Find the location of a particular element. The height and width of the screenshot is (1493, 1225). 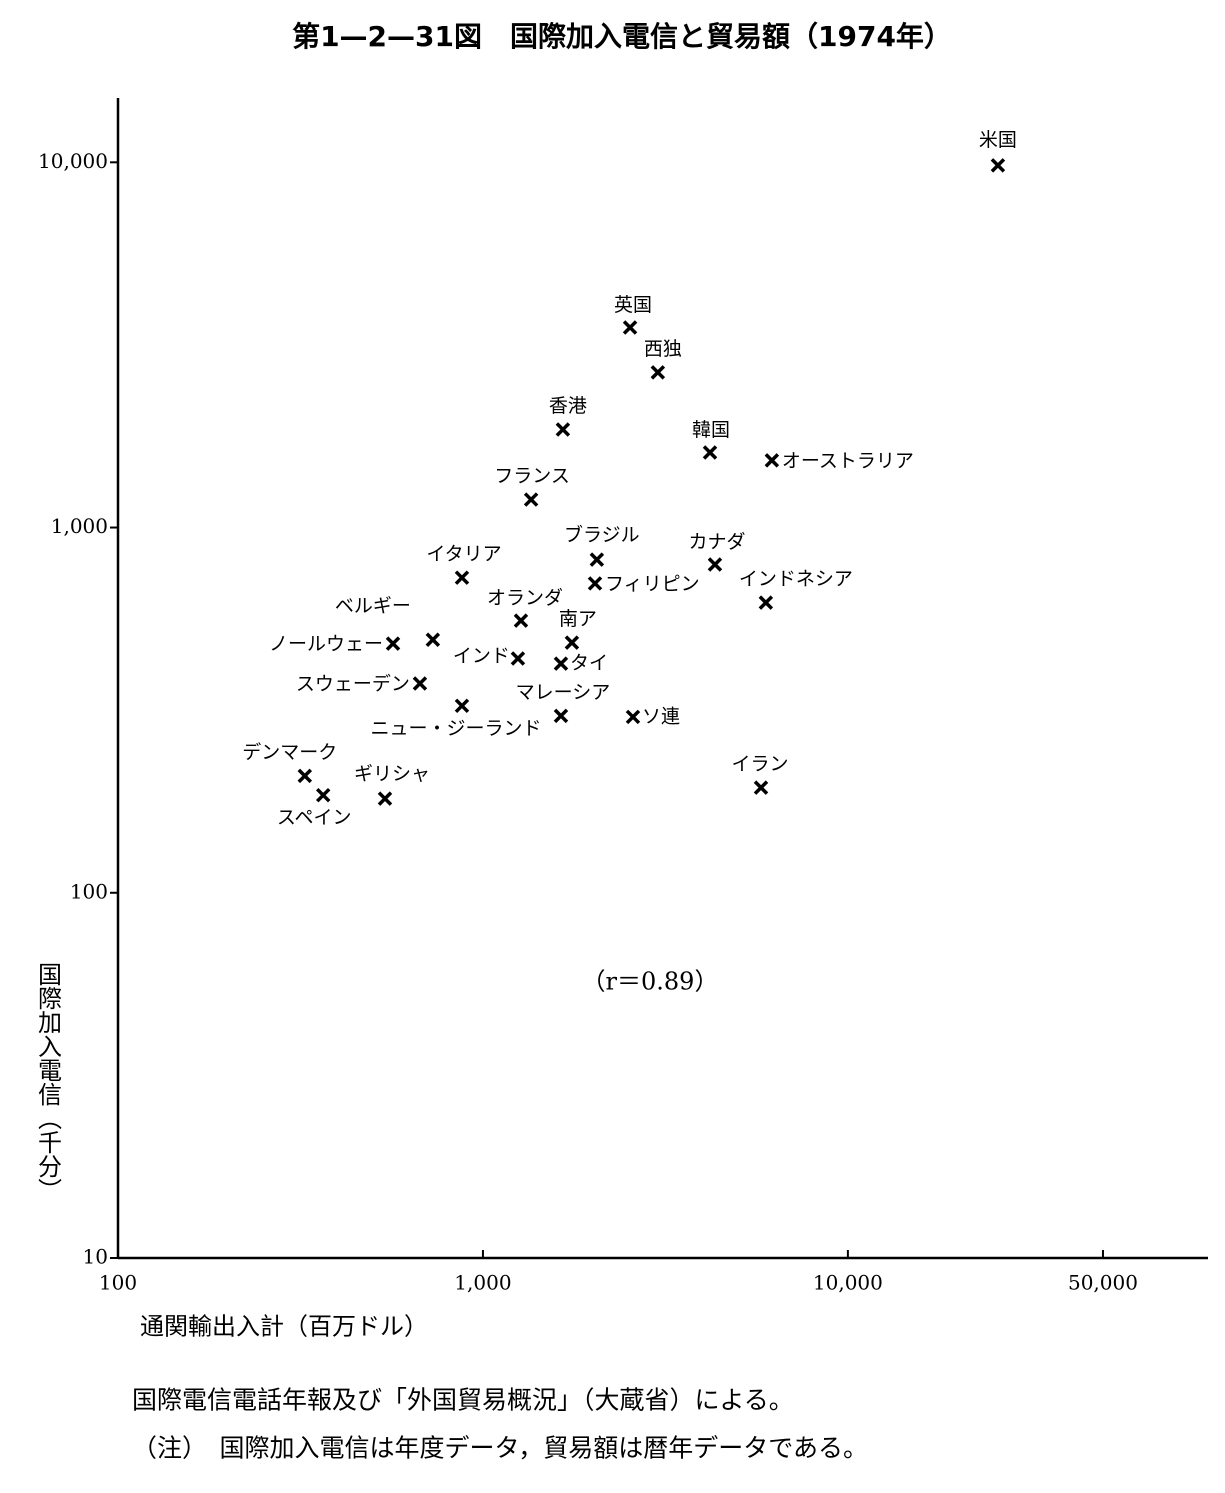

y-axis-label: 国際加入電信（千分） is located at coordinates (48, 1082).